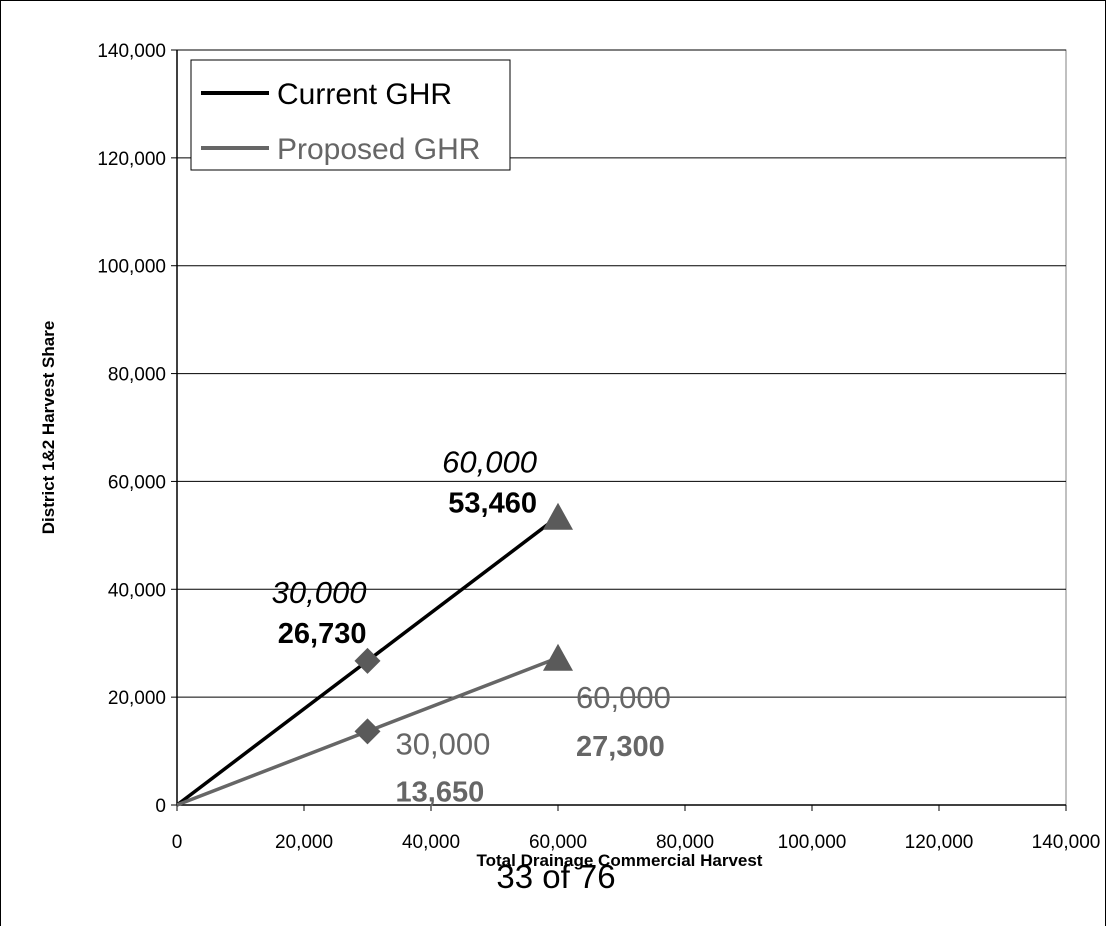 The width and height of the screenshot is (1112, 926). What do you see at coordinates (558, 842) in the screenshot?
I see `x-tick-label-3: 60,000` at bounding box center [558, 842].